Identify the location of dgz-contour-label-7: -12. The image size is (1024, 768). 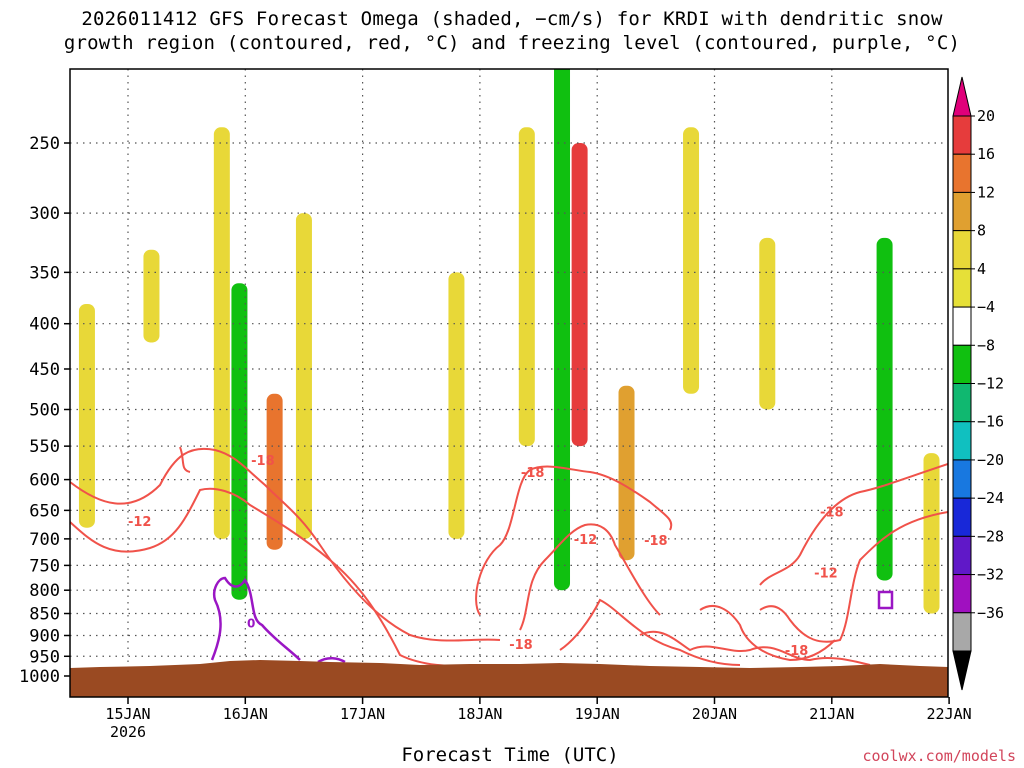
(826, 574).